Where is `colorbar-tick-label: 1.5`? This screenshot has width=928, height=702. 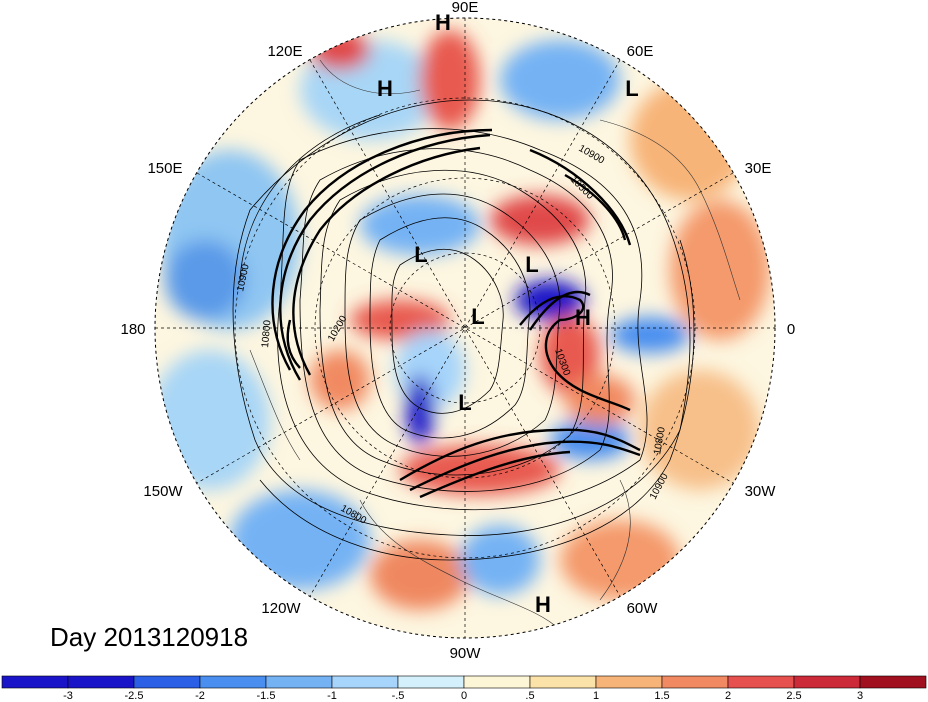
colorbar-tick-label: 1.5 is located at coordinates (661, 696).